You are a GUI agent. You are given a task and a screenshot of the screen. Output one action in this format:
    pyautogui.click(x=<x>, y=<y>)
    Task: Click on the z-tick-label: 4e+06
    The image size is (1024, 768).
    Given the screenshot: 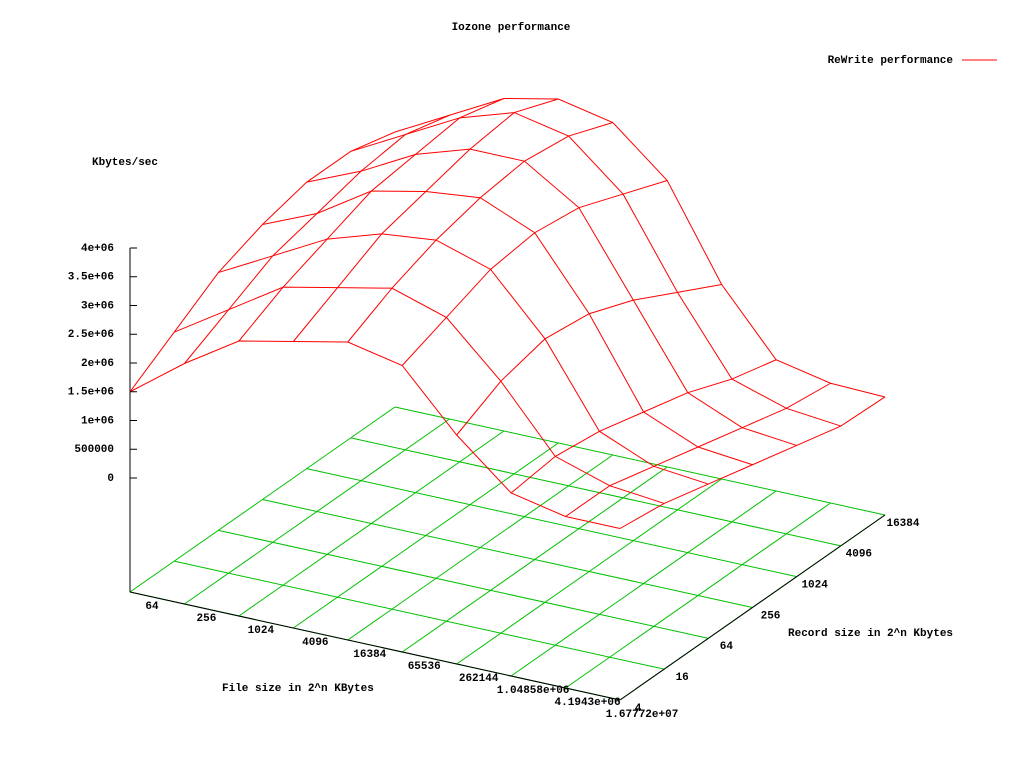 What is the action you would take?
    pyautogui.click(x=97, y=249)
    